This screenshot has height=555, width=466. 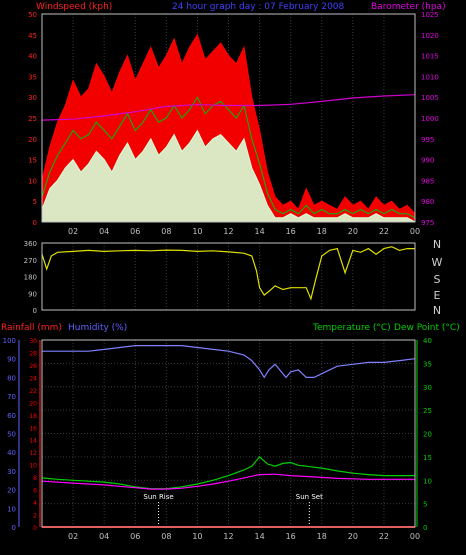 I want to click on wind-speed-area, so click(x=228, y=176).